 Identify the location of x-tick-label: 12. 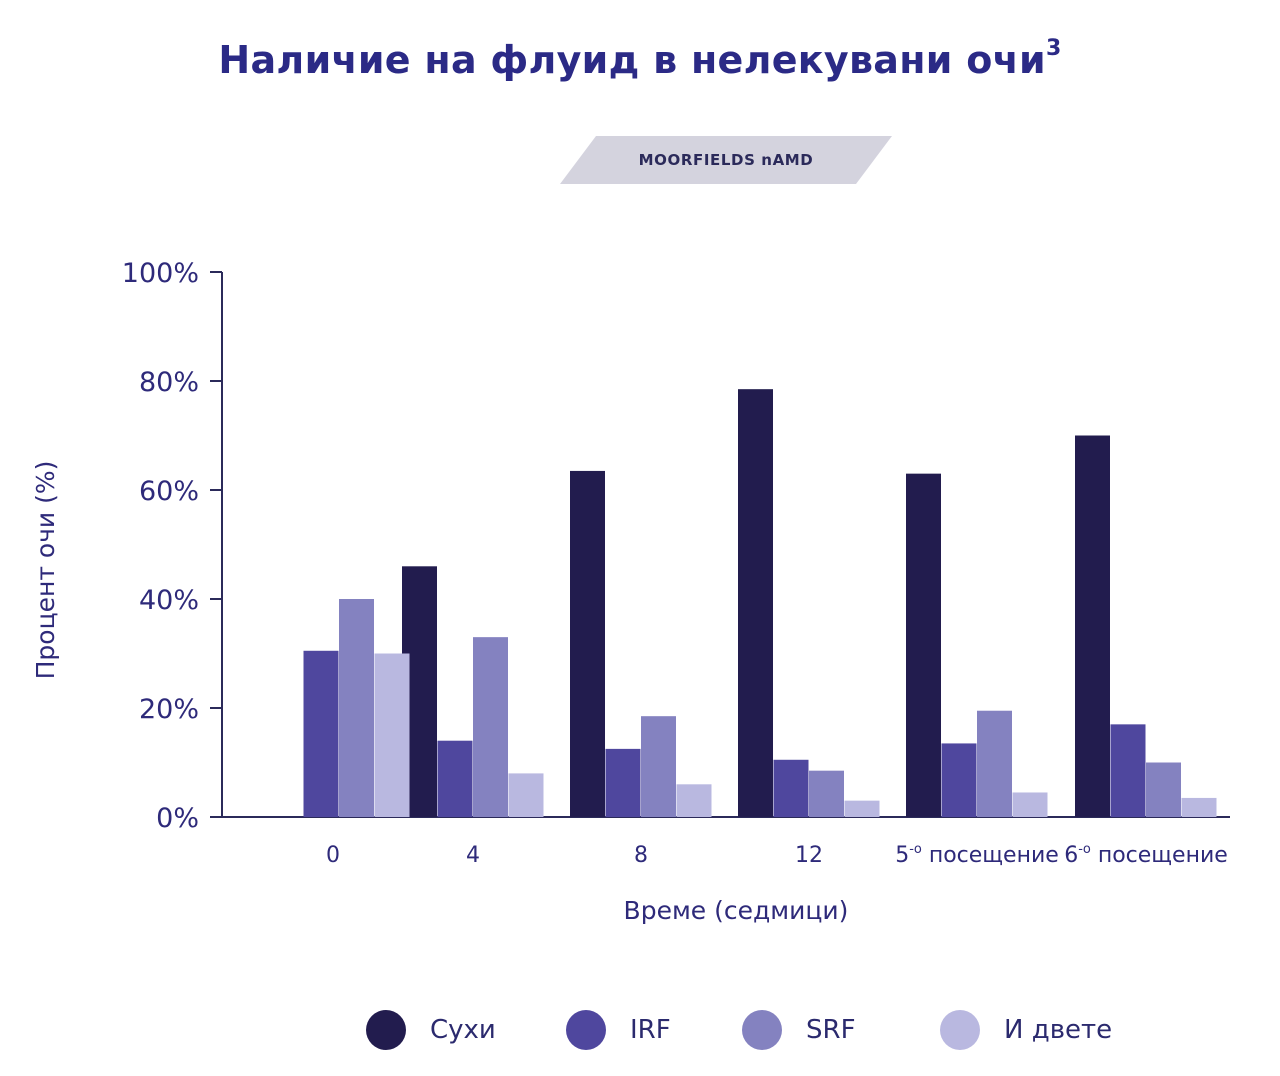
(809, 855).